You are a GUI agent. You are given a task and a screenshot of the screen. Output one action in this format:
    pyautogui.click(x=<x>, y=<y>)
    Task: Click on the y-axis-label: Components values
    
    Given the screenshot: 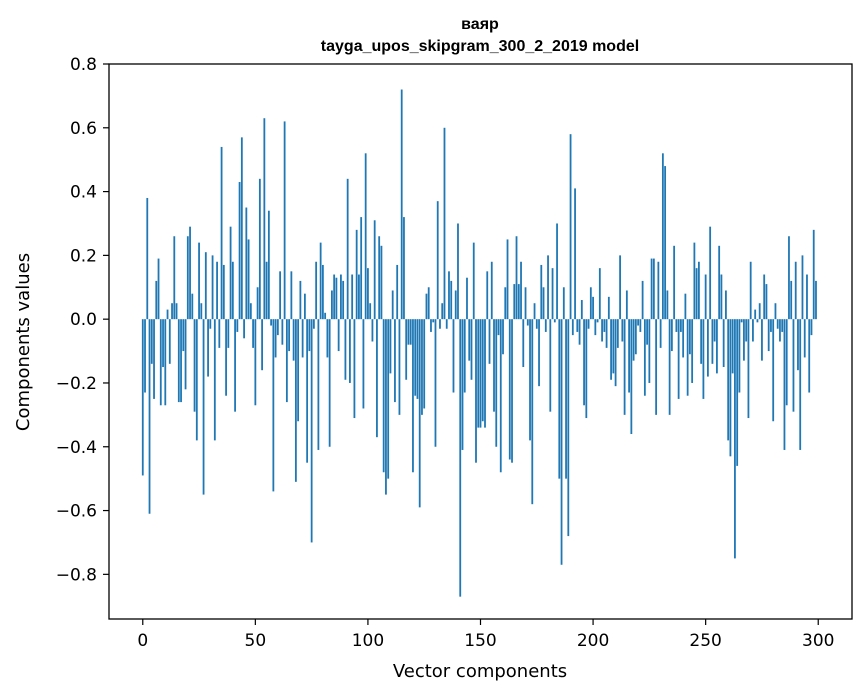 What is the action you would take?
    pyautogui.click(x=23, y=342)
    